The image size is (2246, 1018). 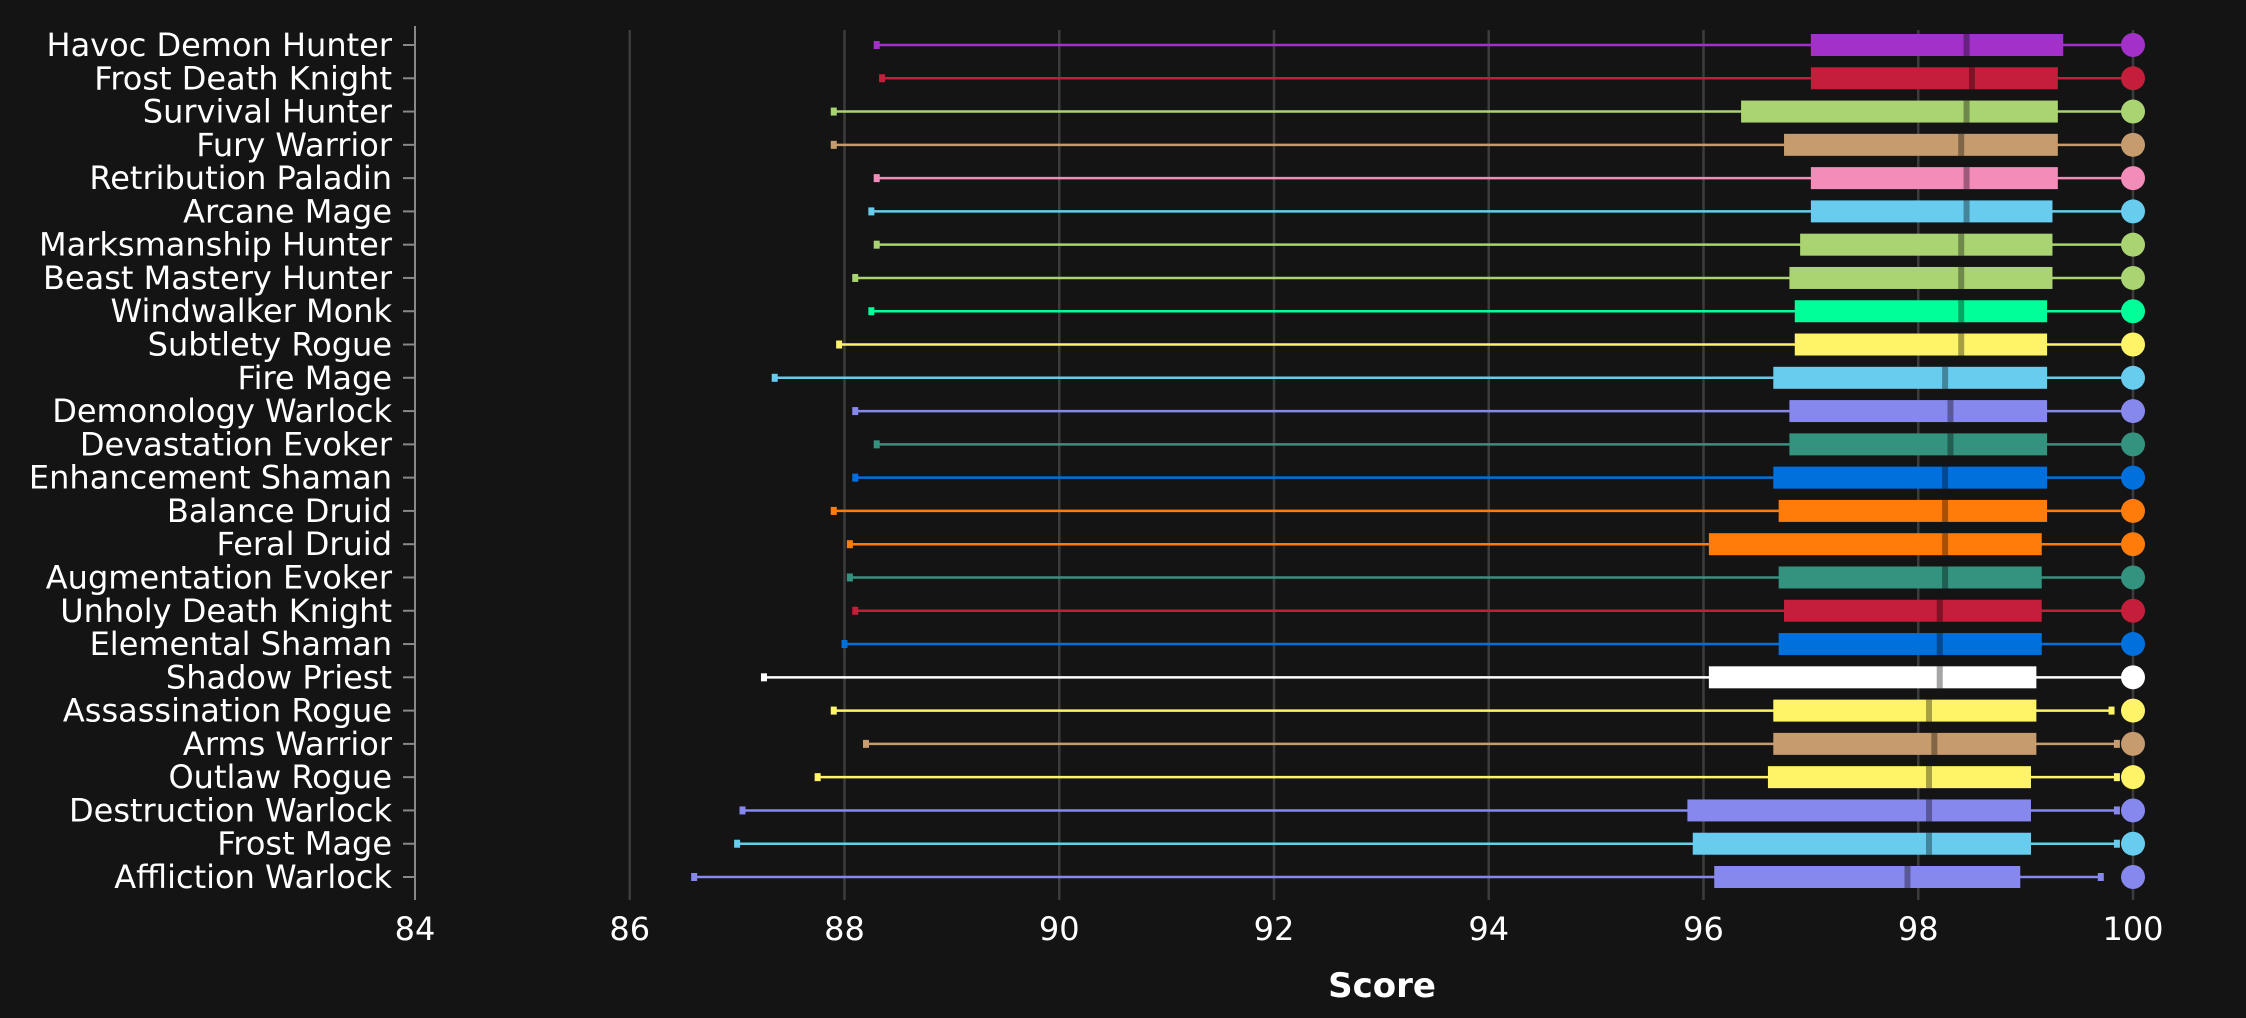 I want to click on category-label: Destruction Warlock, so click(x=230, y=810).